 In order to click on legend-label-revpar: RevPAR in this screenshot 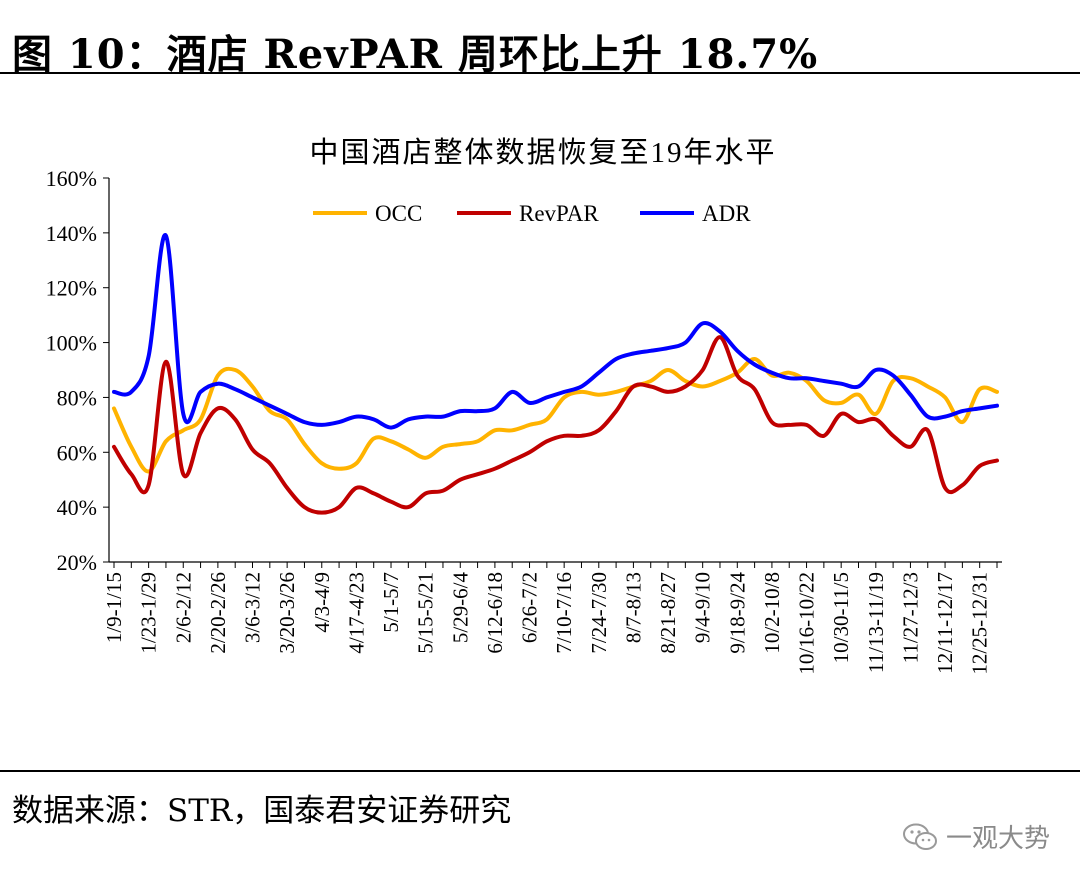, I will do `click(559, 213)`.